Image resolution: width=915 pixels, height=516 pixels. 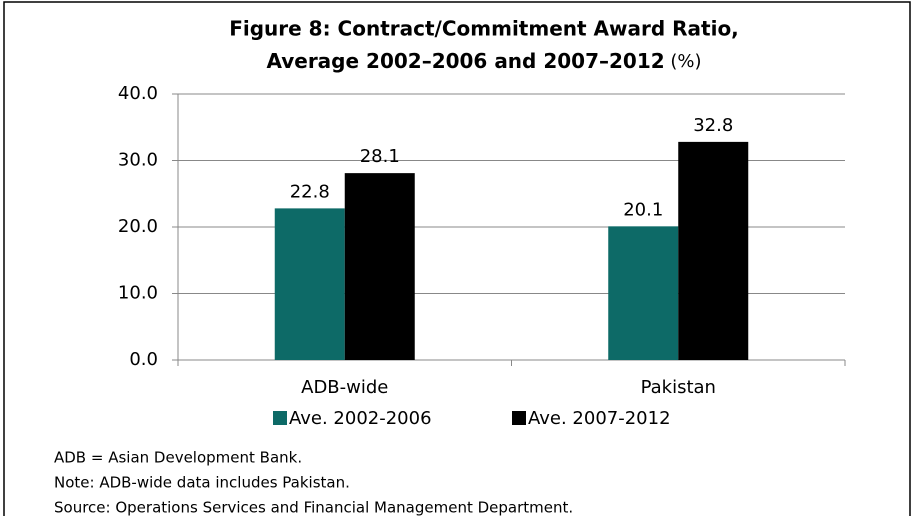 What do you see at coordinates (713, 125) in the screenshot?
I see `data-label: 32.8` at bounding box center [713, 125].